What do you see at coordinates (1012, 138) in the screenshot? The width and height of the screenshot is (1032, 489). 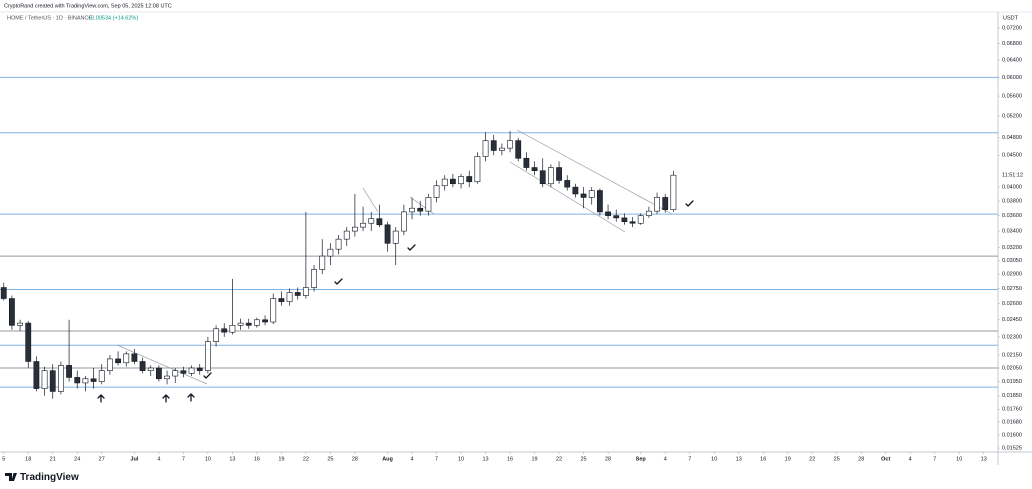 I see `y-tick-label: 0.04800` at bounding box center [1012, 138].